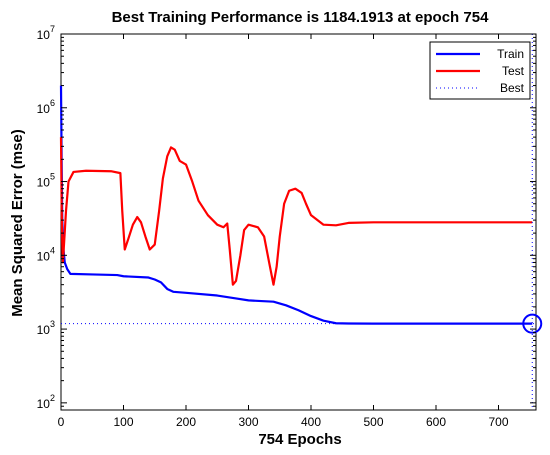  Describe the element at coordinates (248, 422) in the screenshot. I see `x-tick-label: 300` at that location.